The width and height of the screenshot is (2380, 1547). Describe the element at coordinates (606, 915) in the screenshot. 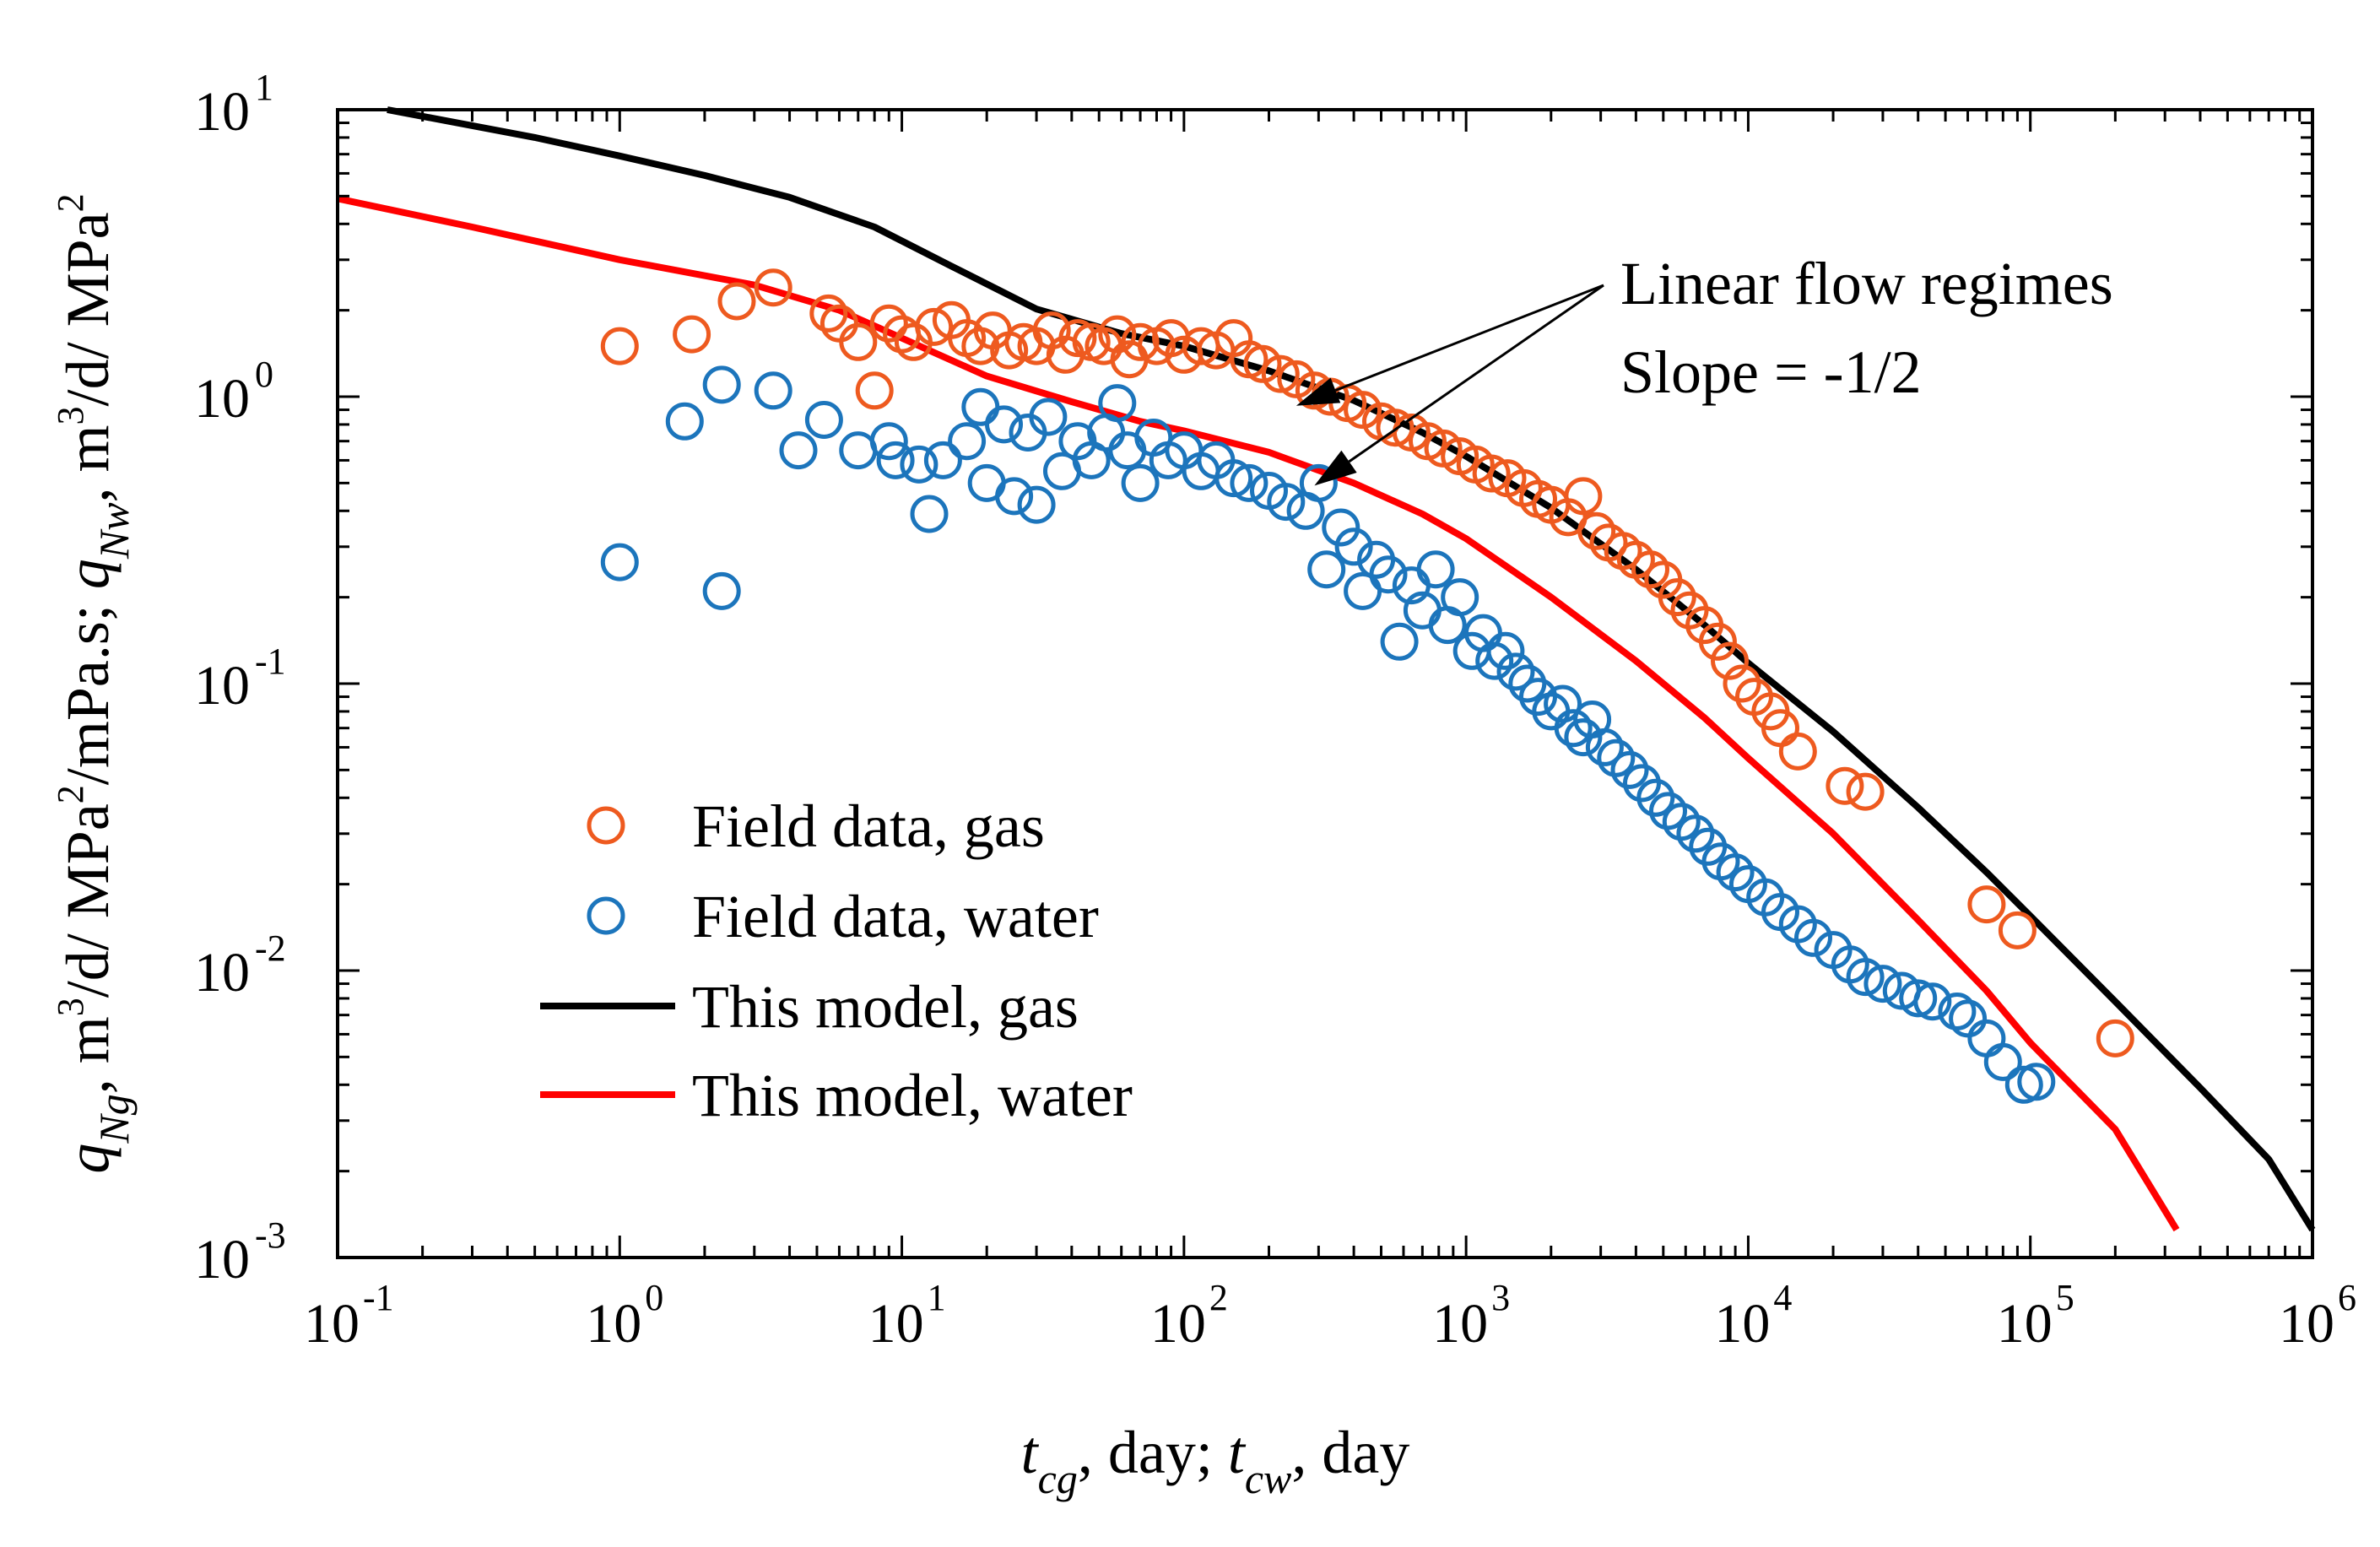

I see `legend-marker-field-water` at that location.